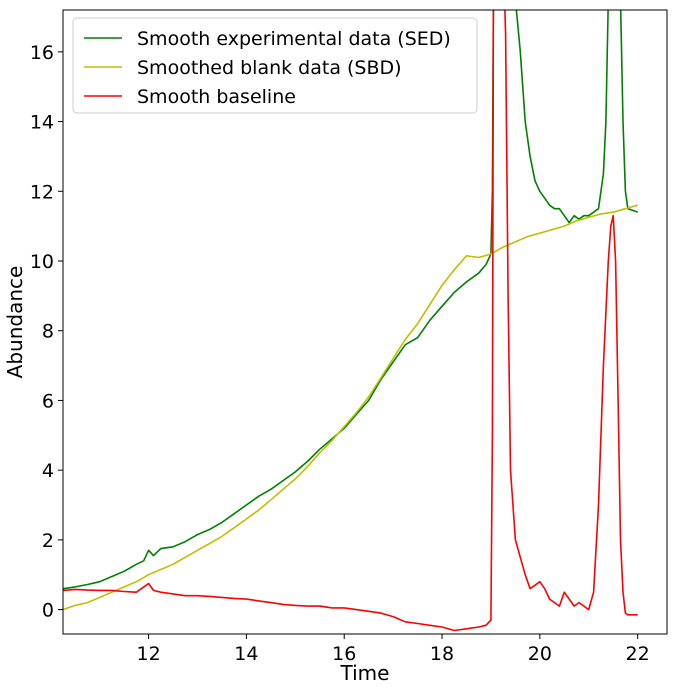 Image resolution: width=678 pixels, height=691 pixels. Describe the element at coordinates (48, 611) in the screenshot. I see `y-tick-label: 0` at that location.